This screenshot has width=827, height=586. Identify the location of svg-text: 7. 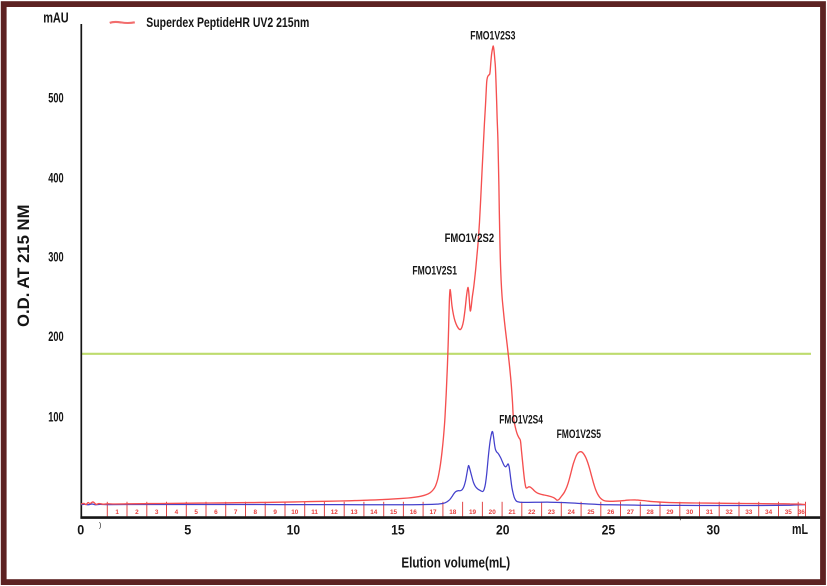
(236, 512).